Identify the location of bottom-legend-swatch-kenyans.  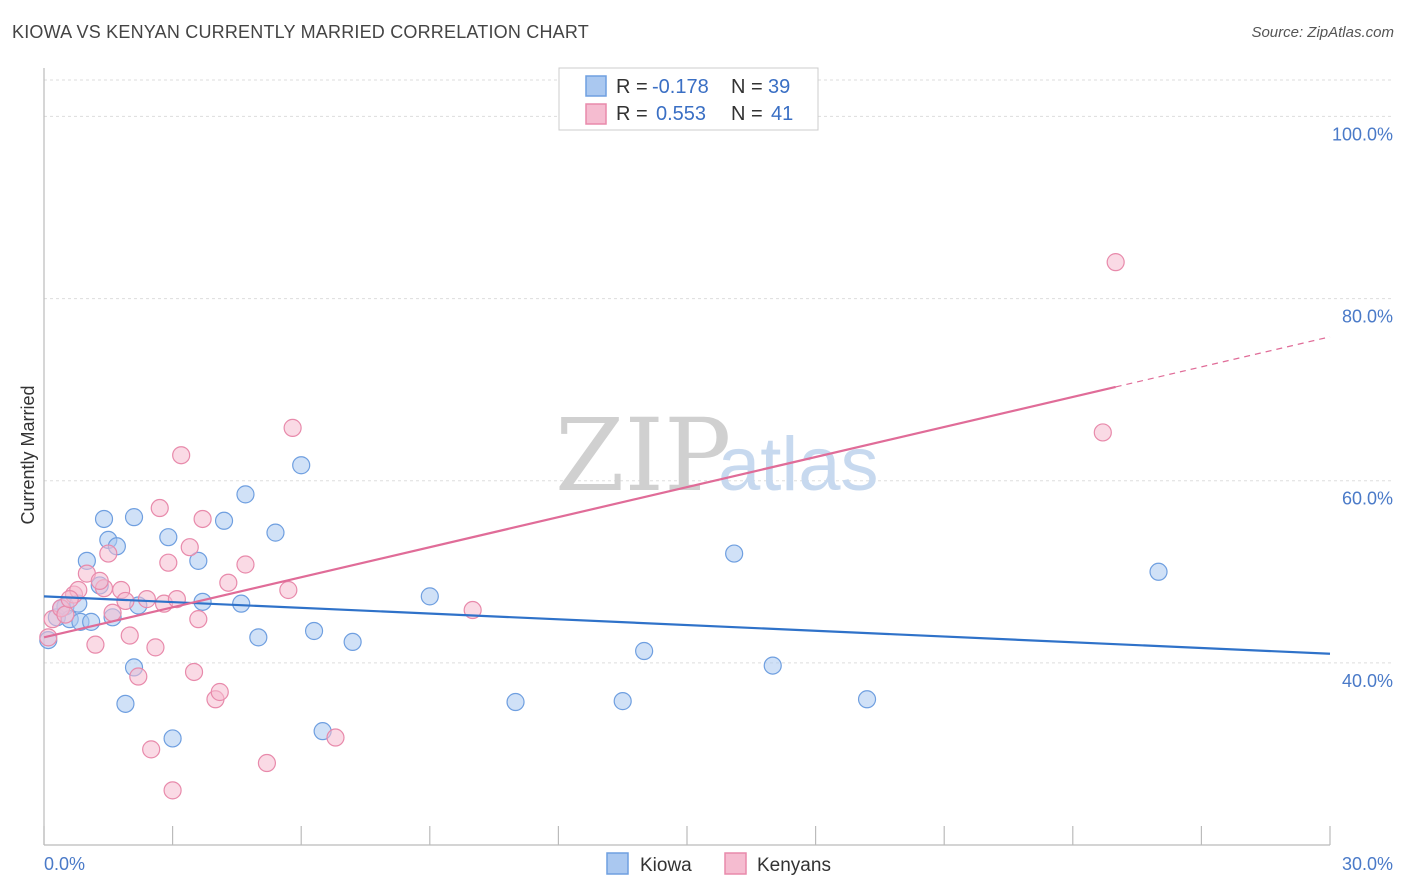
(735, 863).